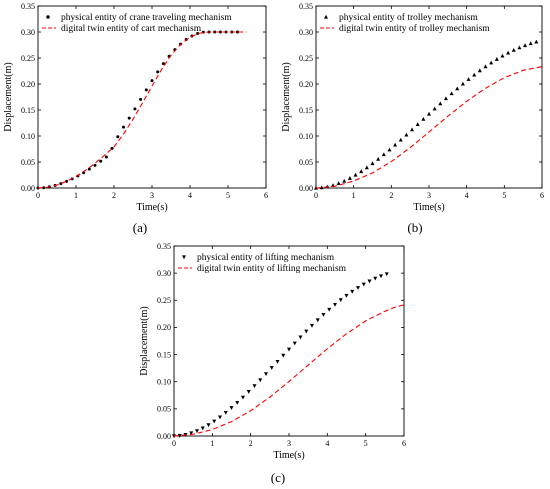 This screenshot has height=489, width=550. Describe the element at coordinates (48, 17) in the screenshot. I see `legend-swatch-marker` at that location.